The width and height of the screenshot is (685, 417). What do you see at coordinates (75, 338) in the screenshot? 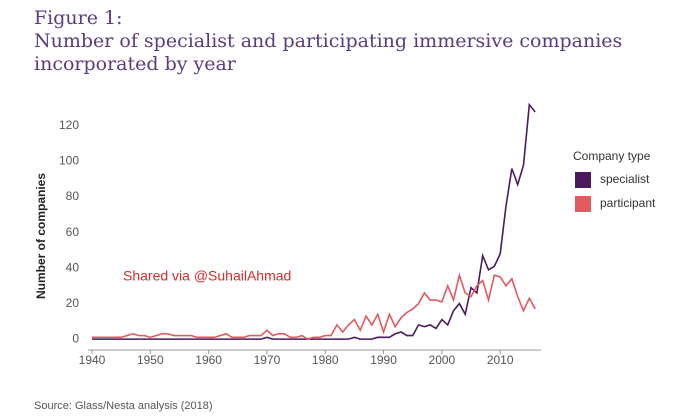
I see `y-tick-label: 0` at bounding box center [75, 338].